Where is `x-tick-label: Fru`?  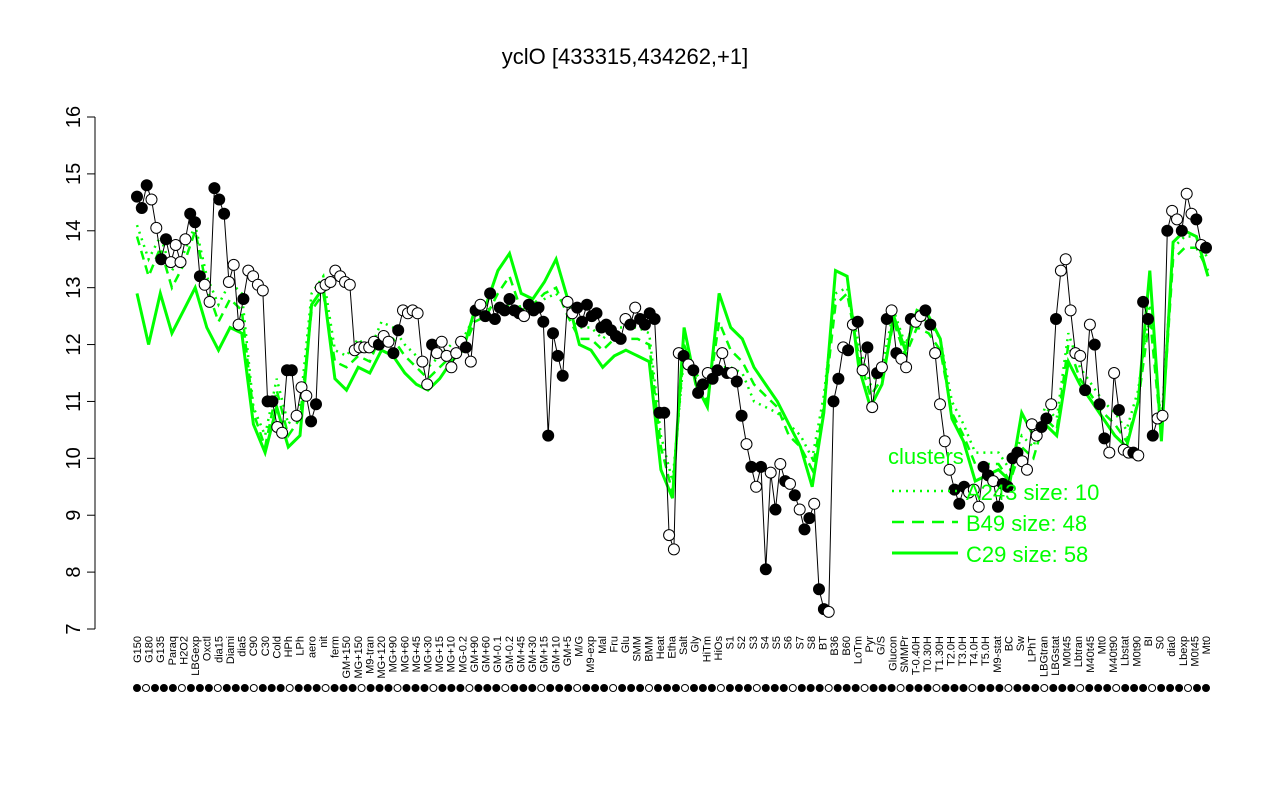 x-tick-label: Fru is located at coordinates (614, 644).